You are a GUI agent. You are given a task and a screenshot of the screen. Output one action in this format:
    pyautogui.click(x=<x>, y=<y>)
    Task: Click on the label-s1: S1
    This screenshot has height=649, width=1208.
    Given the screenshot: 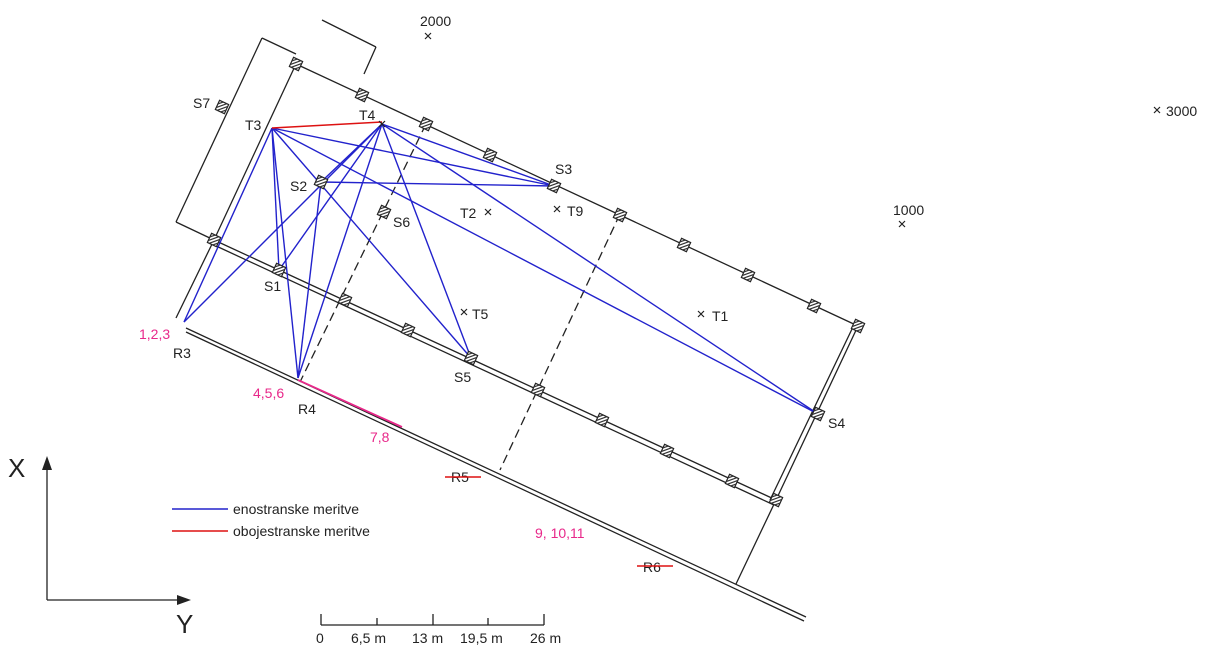 What is the action you would take?
    pyautogui.click(x=272, y=286)
    